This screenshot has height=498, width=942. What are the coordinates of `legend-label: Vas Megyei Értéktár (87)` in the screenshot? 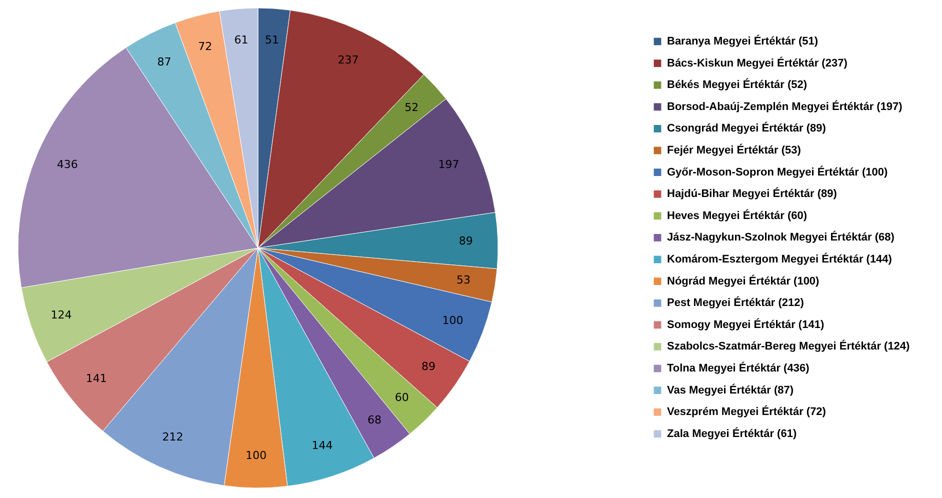 It's located at (730, 389).